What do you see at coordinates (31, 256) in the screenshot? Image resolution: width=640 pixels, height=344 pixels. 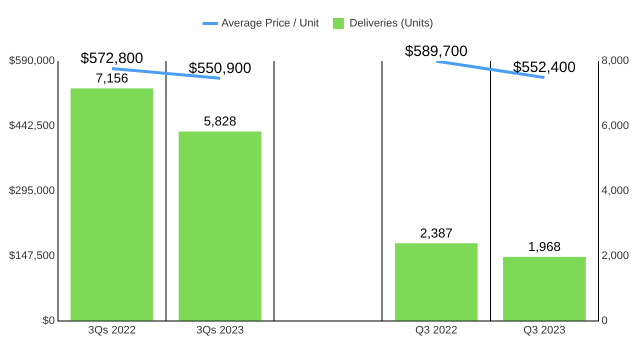 I see `y-tick-label: $147,500` at bounding box center [31, 256].